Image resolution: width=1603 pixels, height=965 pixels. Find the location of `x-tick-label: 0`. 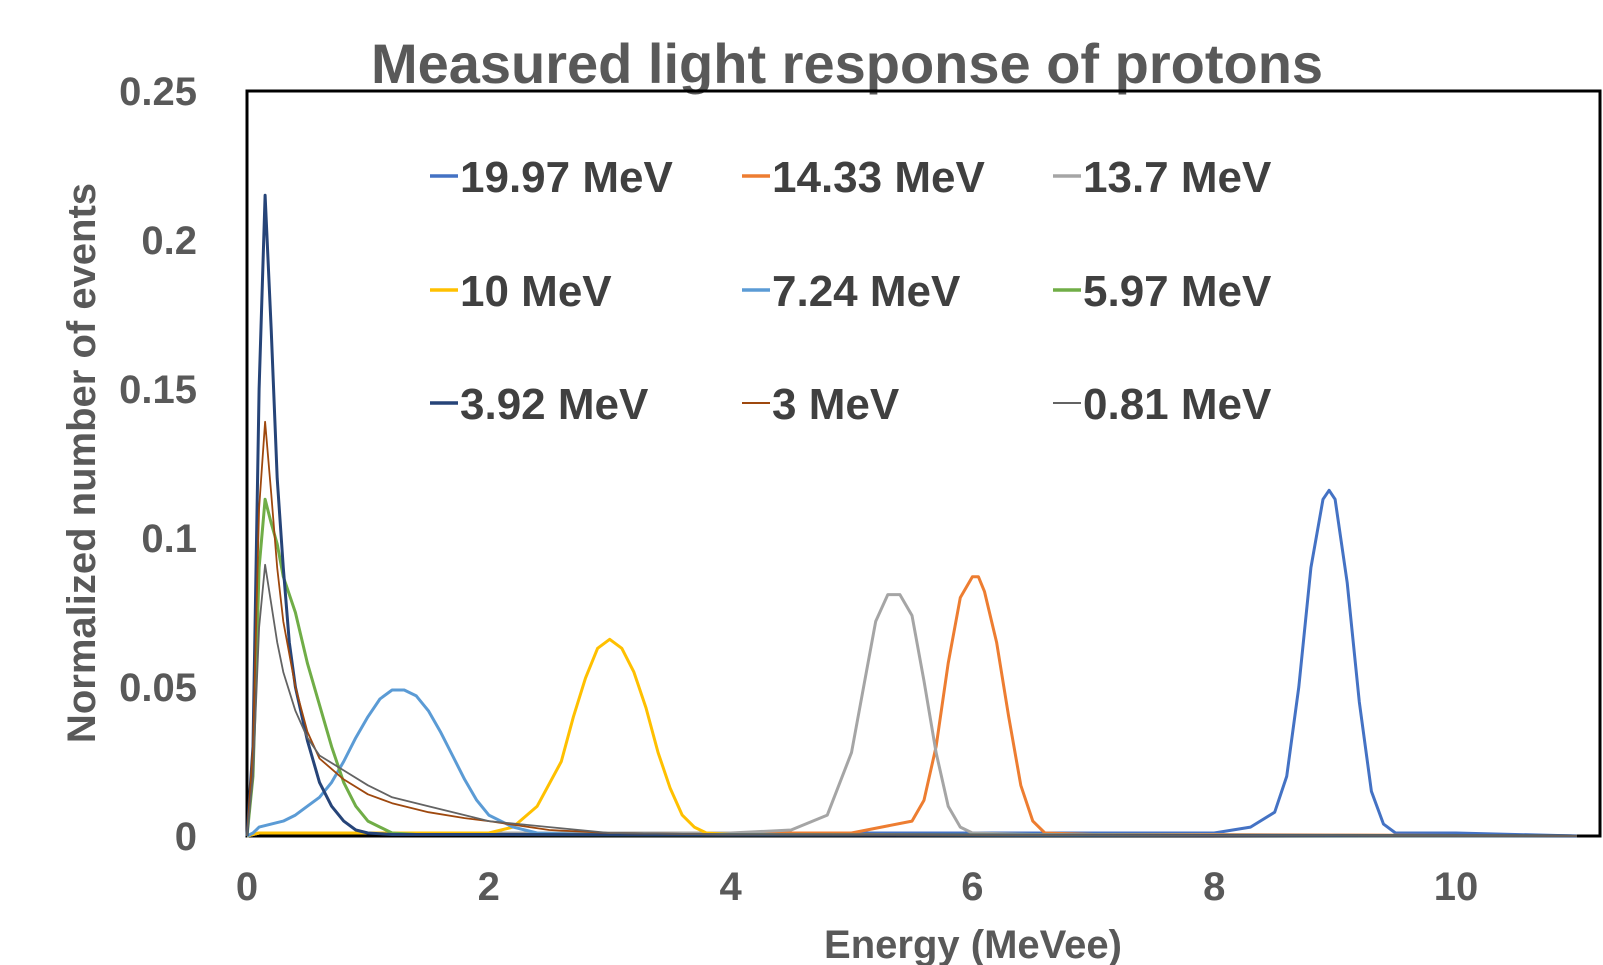

x-tick-label: 0 is located at coordinates (247, 887).